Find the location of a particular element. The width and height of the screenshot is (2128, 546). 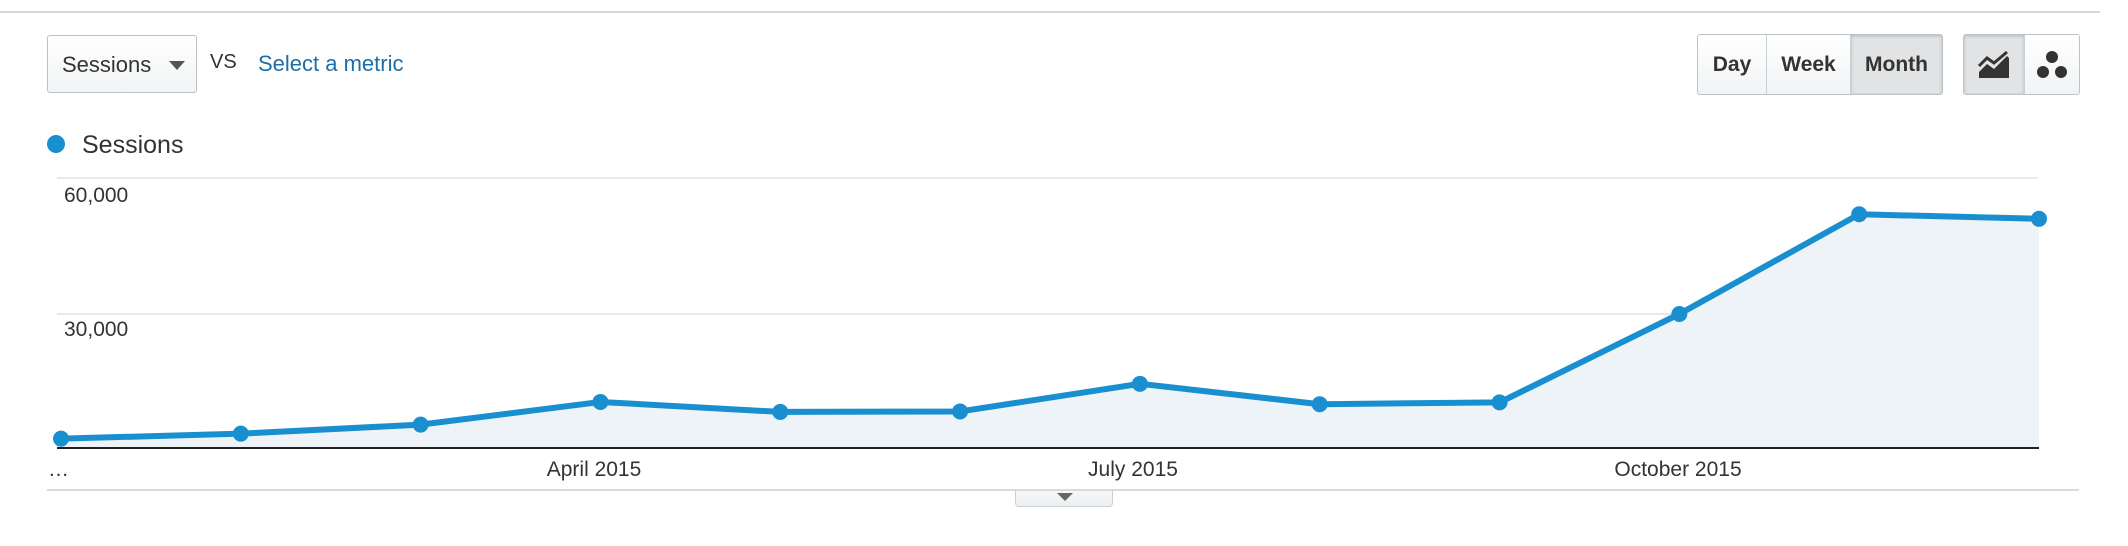

month-button: Month is located at coordinates (1896, 64).